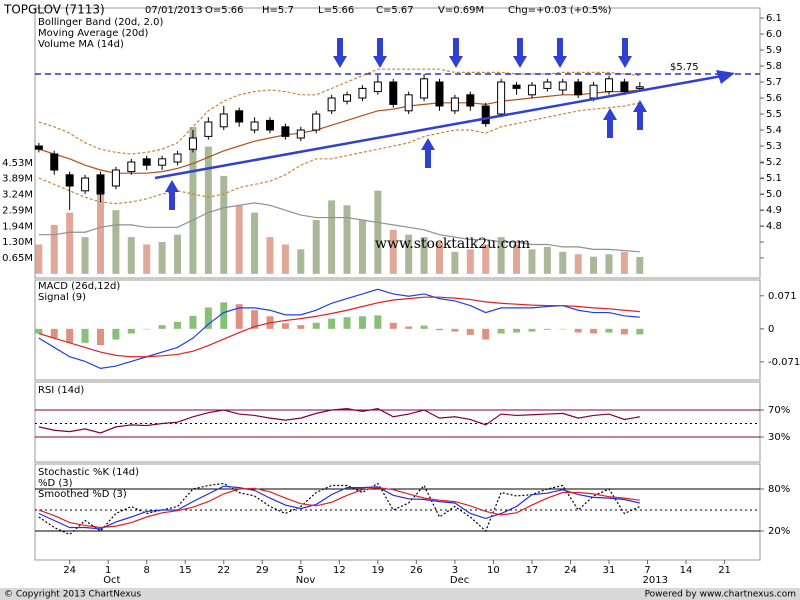  Describe the element at coordinates (560, 10) in the screenshot. I see `quote: Chg=+0.03 (+0.5%)` at that location.